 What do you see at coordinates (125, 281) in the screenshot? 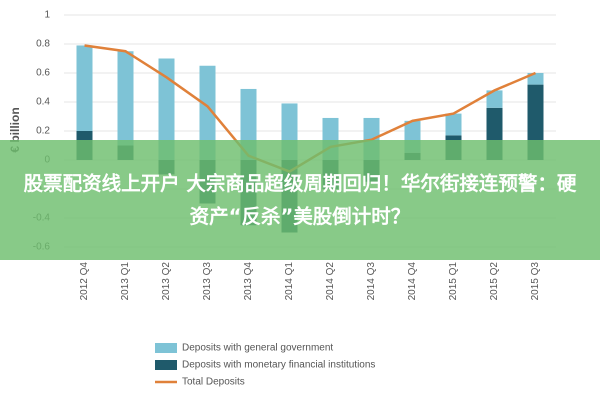
I see `x-tick-label: 2013 Q1` at bounding box center [125, 281].